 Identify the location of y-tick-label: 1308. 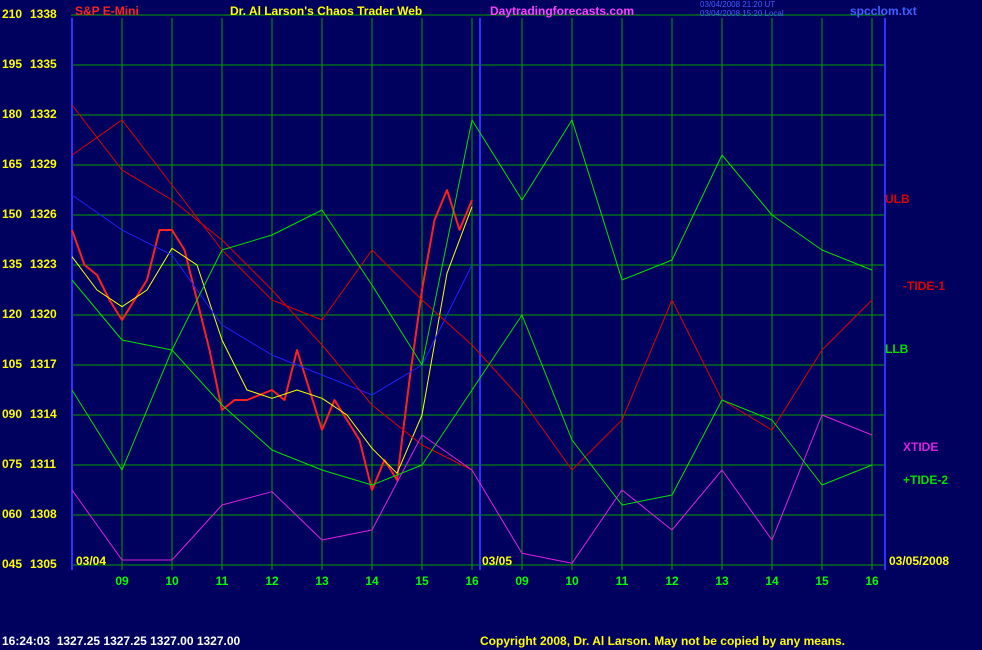
(43, 514).